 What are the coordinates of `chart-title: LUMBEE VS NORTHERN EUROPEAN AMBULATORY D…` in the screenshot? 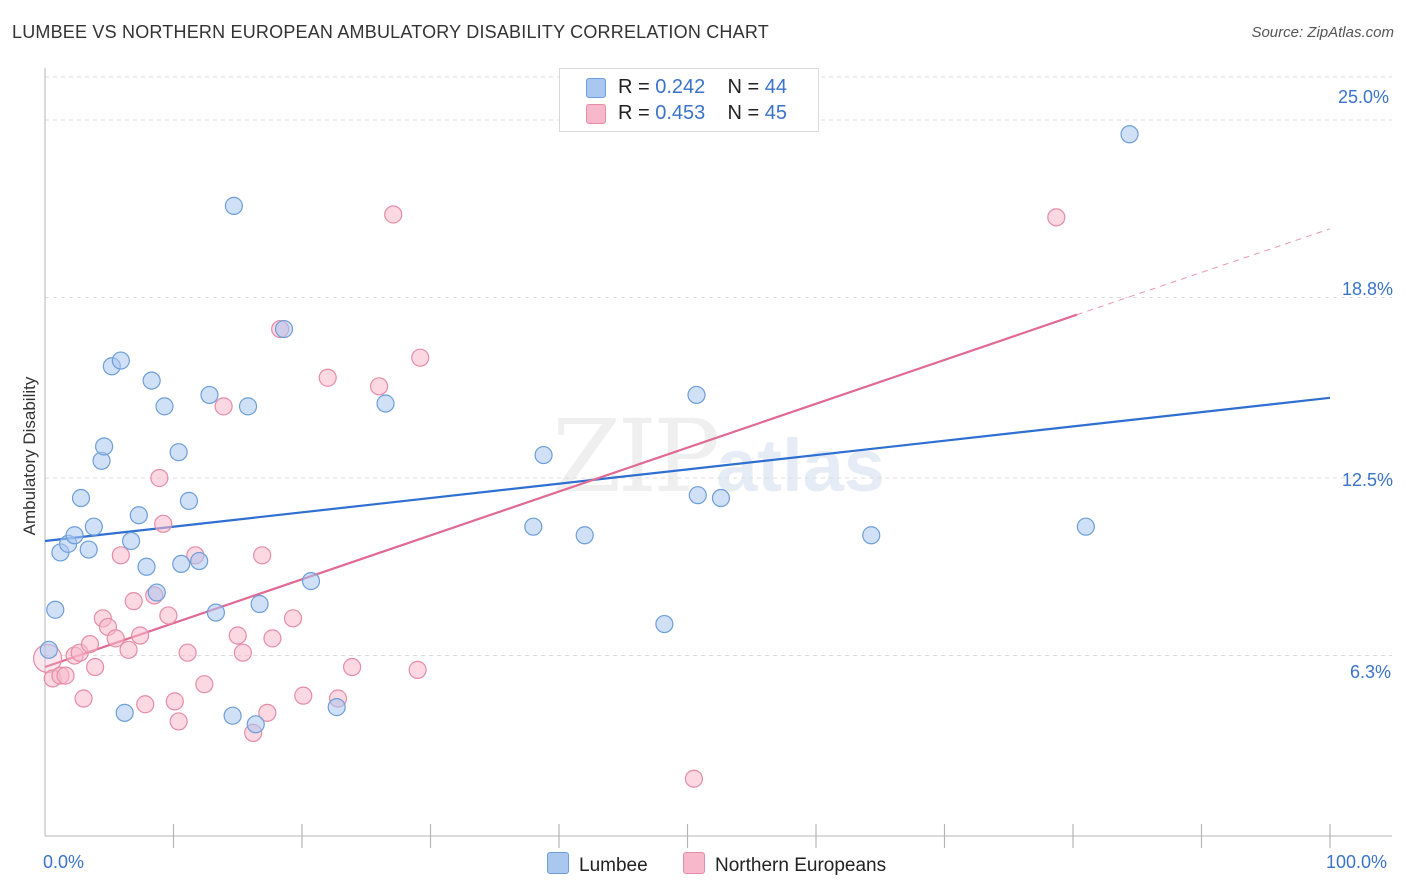 It's located at (390, 32).